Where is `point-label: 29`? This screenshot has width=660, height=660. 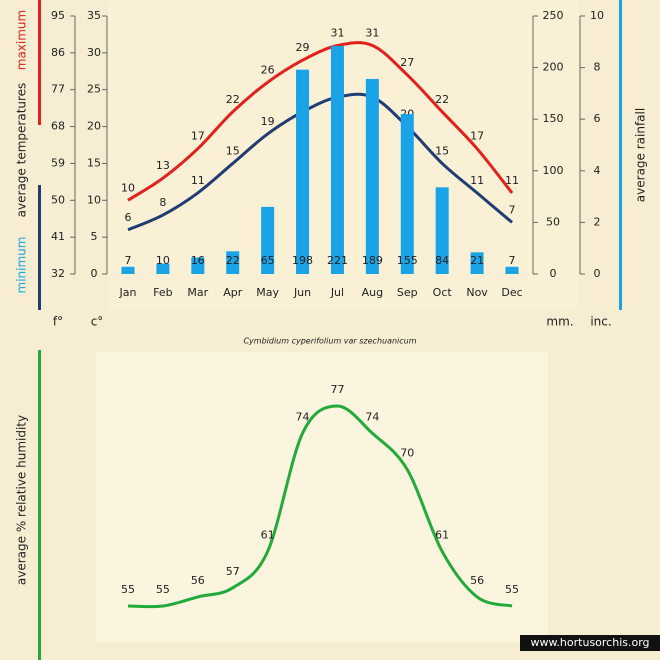
point-label: 29 is located at coordinates (303, 47).